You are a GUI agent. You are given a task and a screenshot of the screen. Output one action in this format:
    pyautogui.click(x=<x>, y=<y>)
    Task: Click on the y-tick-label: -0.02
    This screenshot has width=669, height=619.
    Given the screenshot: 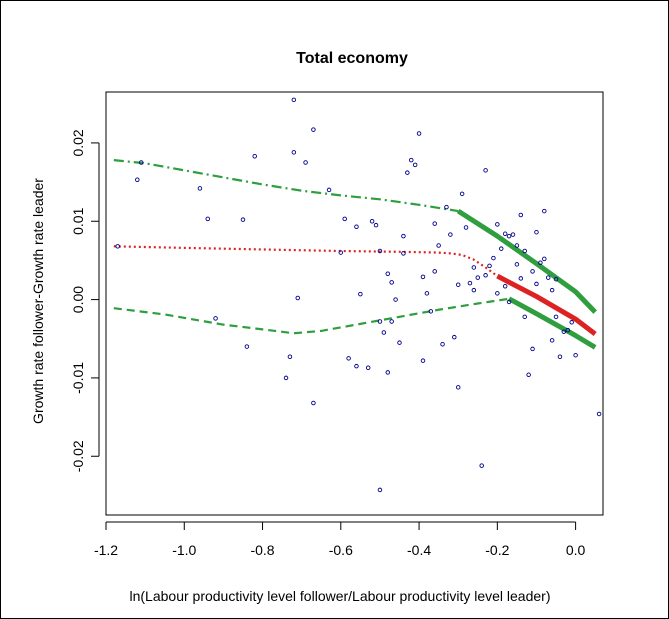 What is the action you would take?
    pyautogui.click(x=78, y=456)
    